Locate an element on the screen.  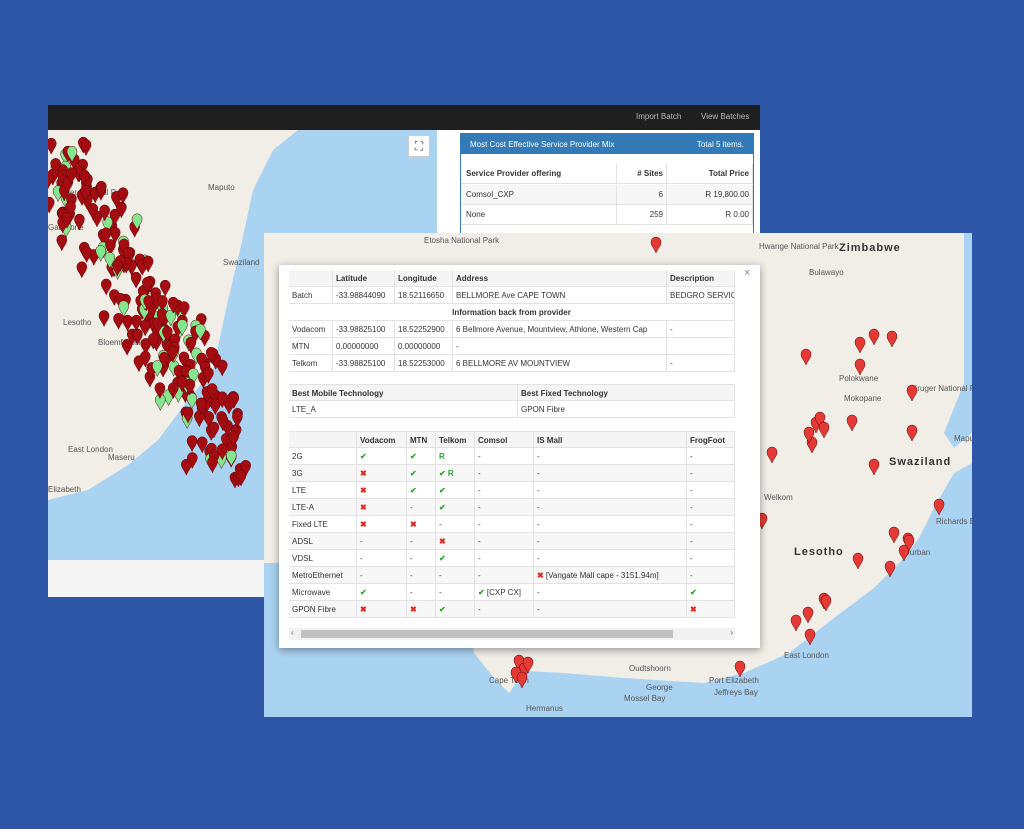
table-cell: FrogFoot is located at coordinates (711, 439).